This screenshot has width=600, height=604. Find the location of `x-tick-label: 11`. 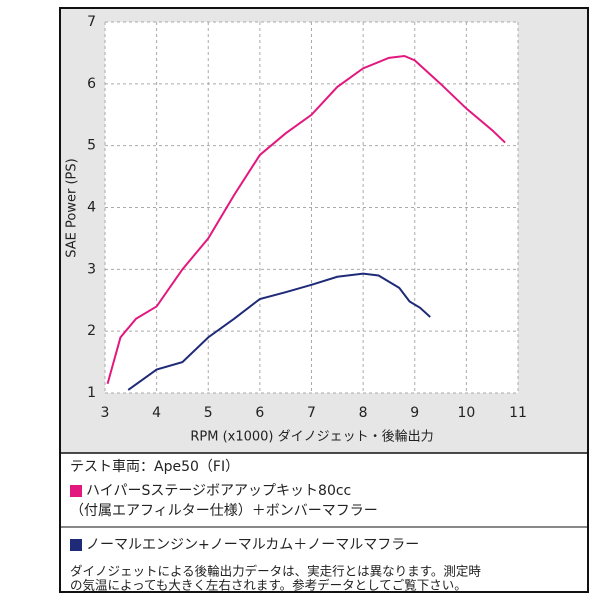

x-tick-label: 11 is located at coordinates (518, 413).